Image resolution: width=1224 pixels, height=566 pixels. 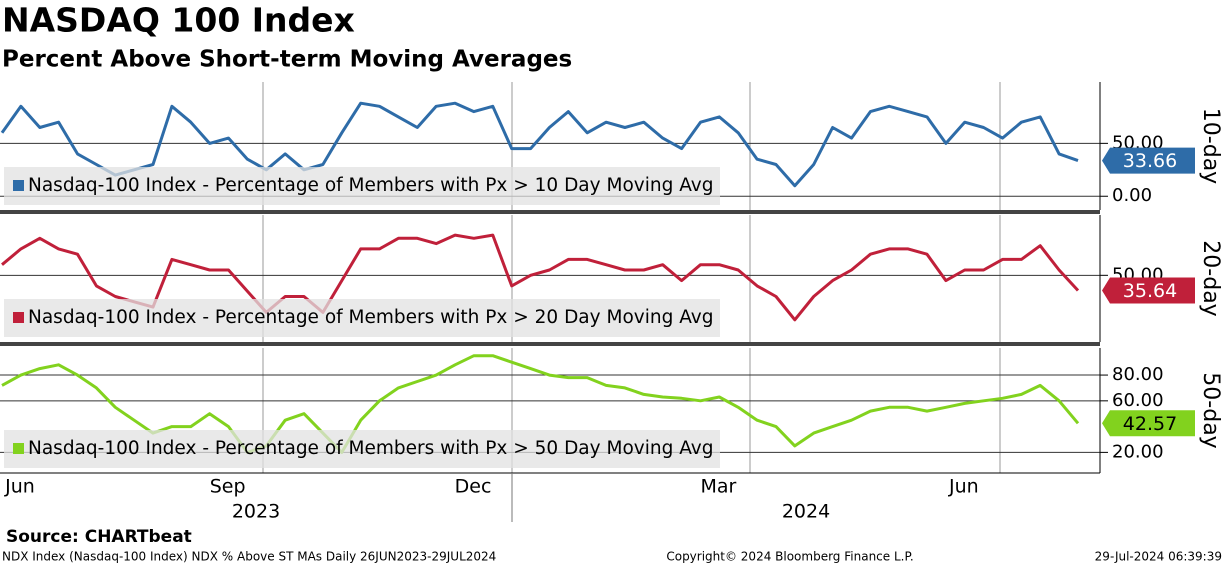 What do you see at coordinates (1138, 451) in the screenshot?
I see `y-tick-label: 20.00` at bounding box center [1138, 451].